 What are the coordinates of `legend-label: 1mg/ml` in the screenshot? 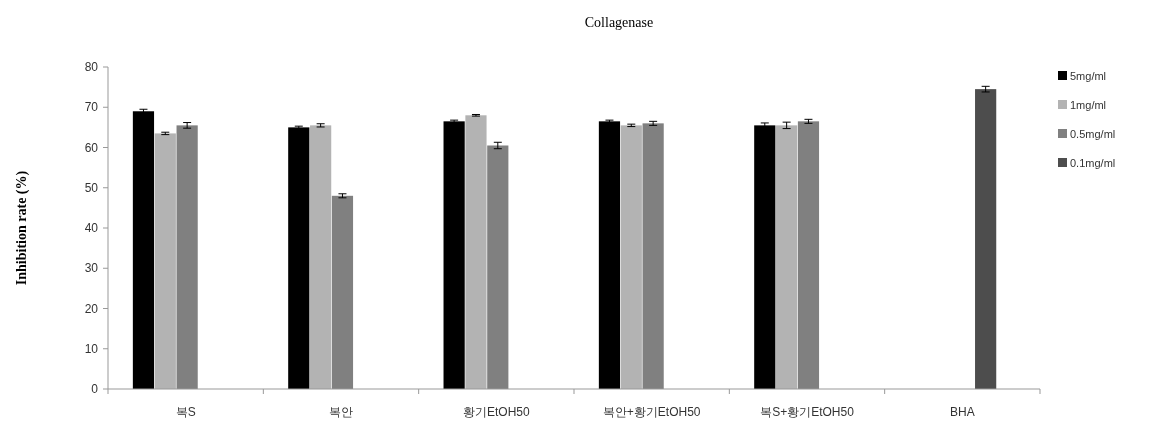 It's located at (1088, 105).